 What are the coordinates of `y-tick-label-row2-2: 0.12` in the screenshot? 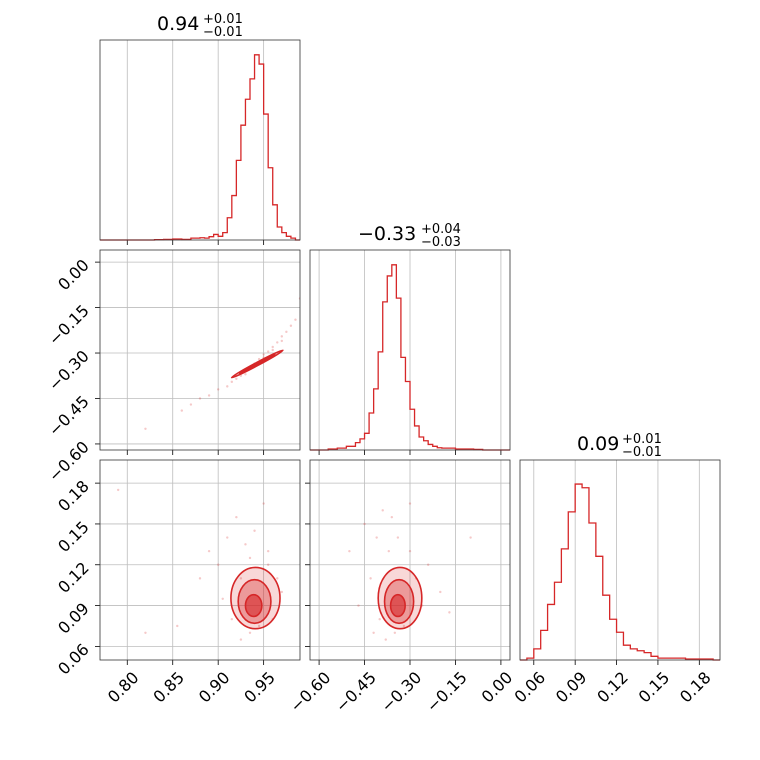 It's located at (73, 577).